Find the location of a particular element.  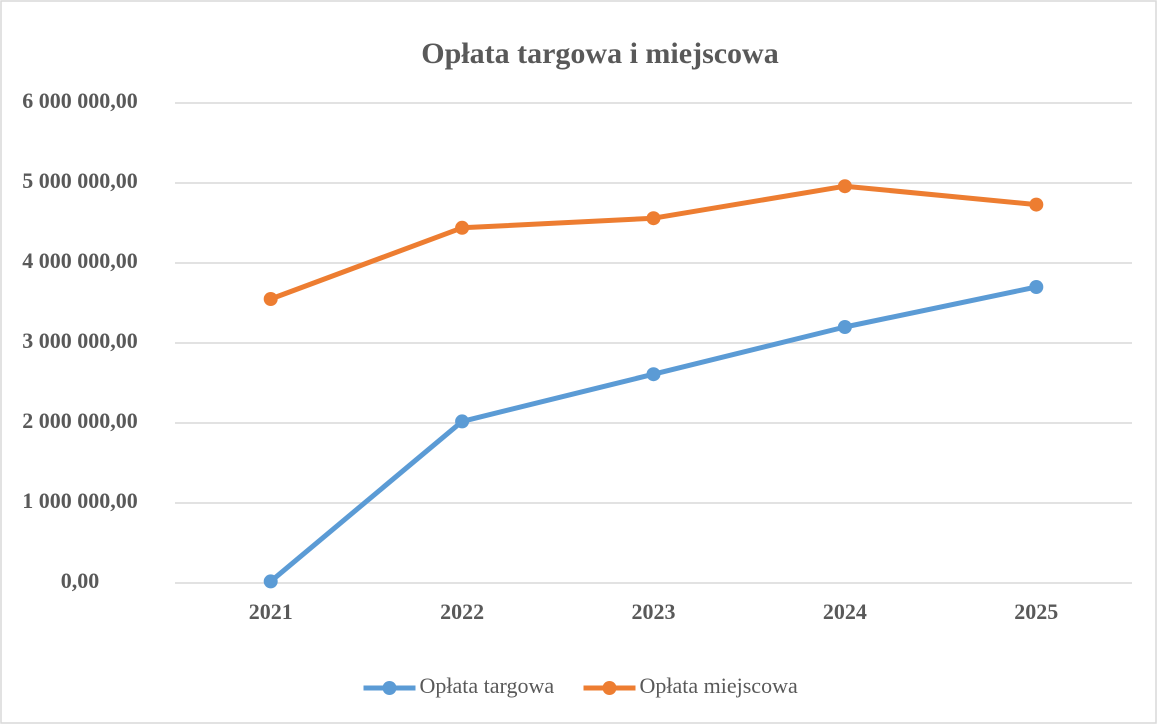

x-tick-label: 2023 is located at coordinates (654, 611).